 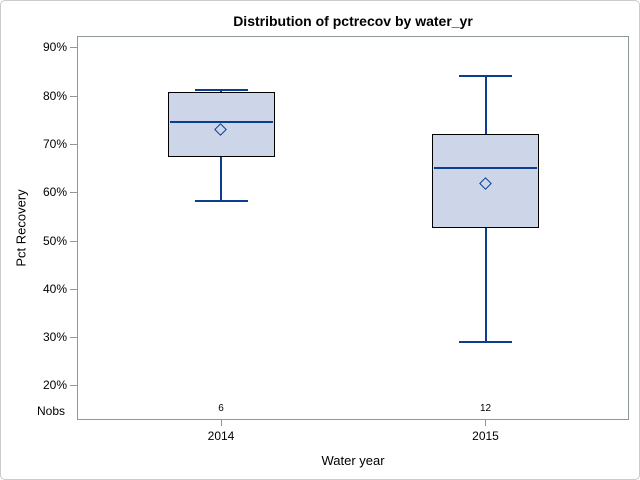 I want to click on nobs-value: 12, so click(x=485, y=408).